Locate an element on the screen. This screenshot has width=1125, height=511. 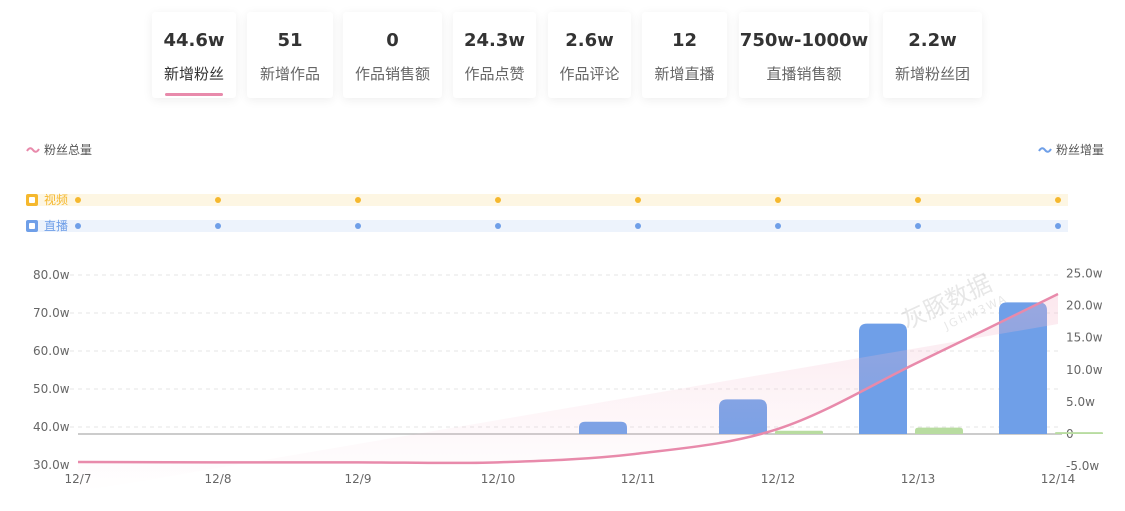
left-axis-tick-label: 50.0w is located at coordinates (51, 389).